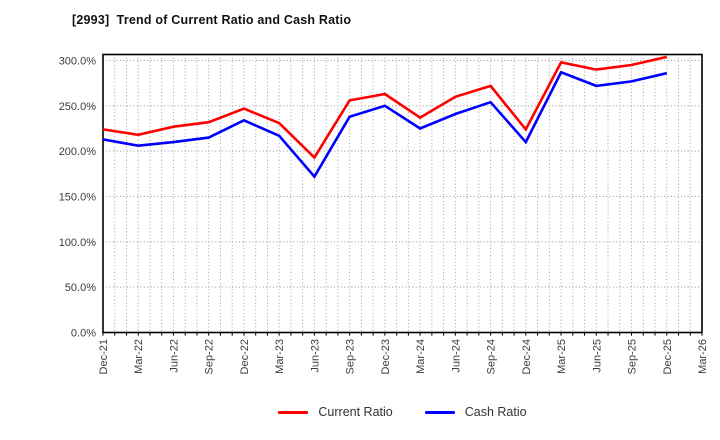 The image size is (720, 440). What do you see at coordinates (668, 356) in the screenshot?
I see `x-tick-label: Dec-25` at bounding box center [668, 356].